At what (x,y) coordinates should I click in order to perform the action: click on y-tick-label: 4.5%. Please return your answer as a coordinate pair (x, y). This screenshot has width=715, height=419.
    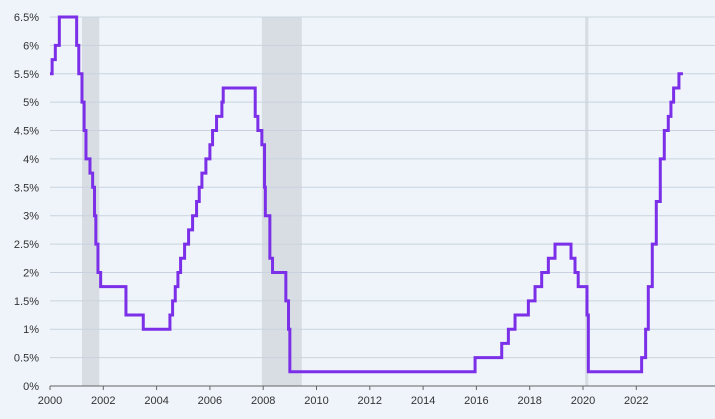
    Looking at the image, I should click on (26, 132).